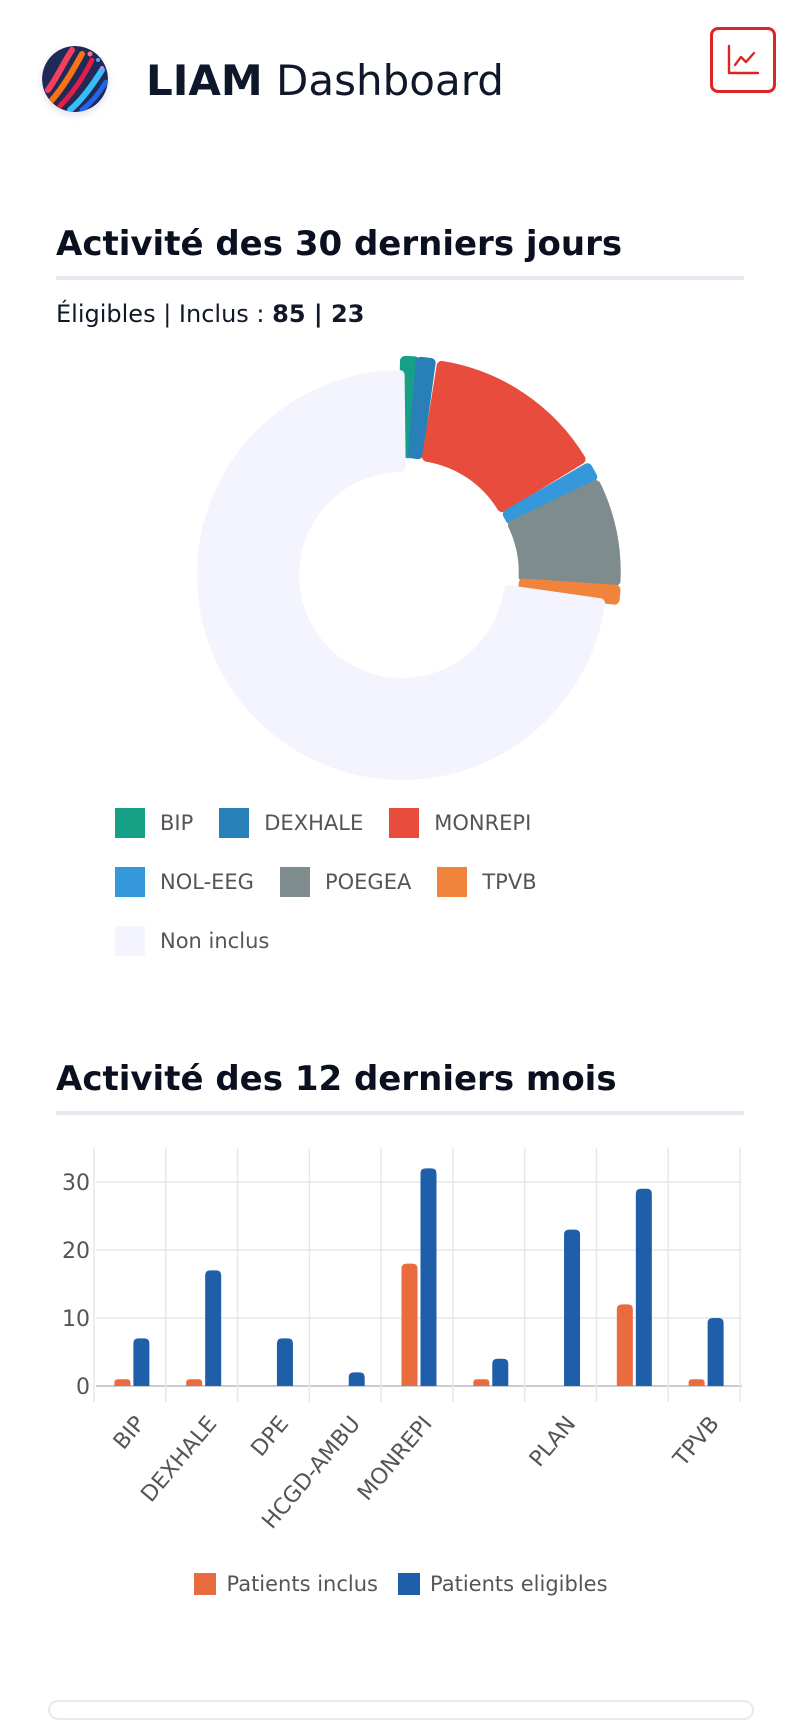 The image size is (802, 1720). What do you see at coordinates (271, 1437) in the screenshot?
I see `x-tick-label-dpe: DPE` at bounding box center [271, 1437].